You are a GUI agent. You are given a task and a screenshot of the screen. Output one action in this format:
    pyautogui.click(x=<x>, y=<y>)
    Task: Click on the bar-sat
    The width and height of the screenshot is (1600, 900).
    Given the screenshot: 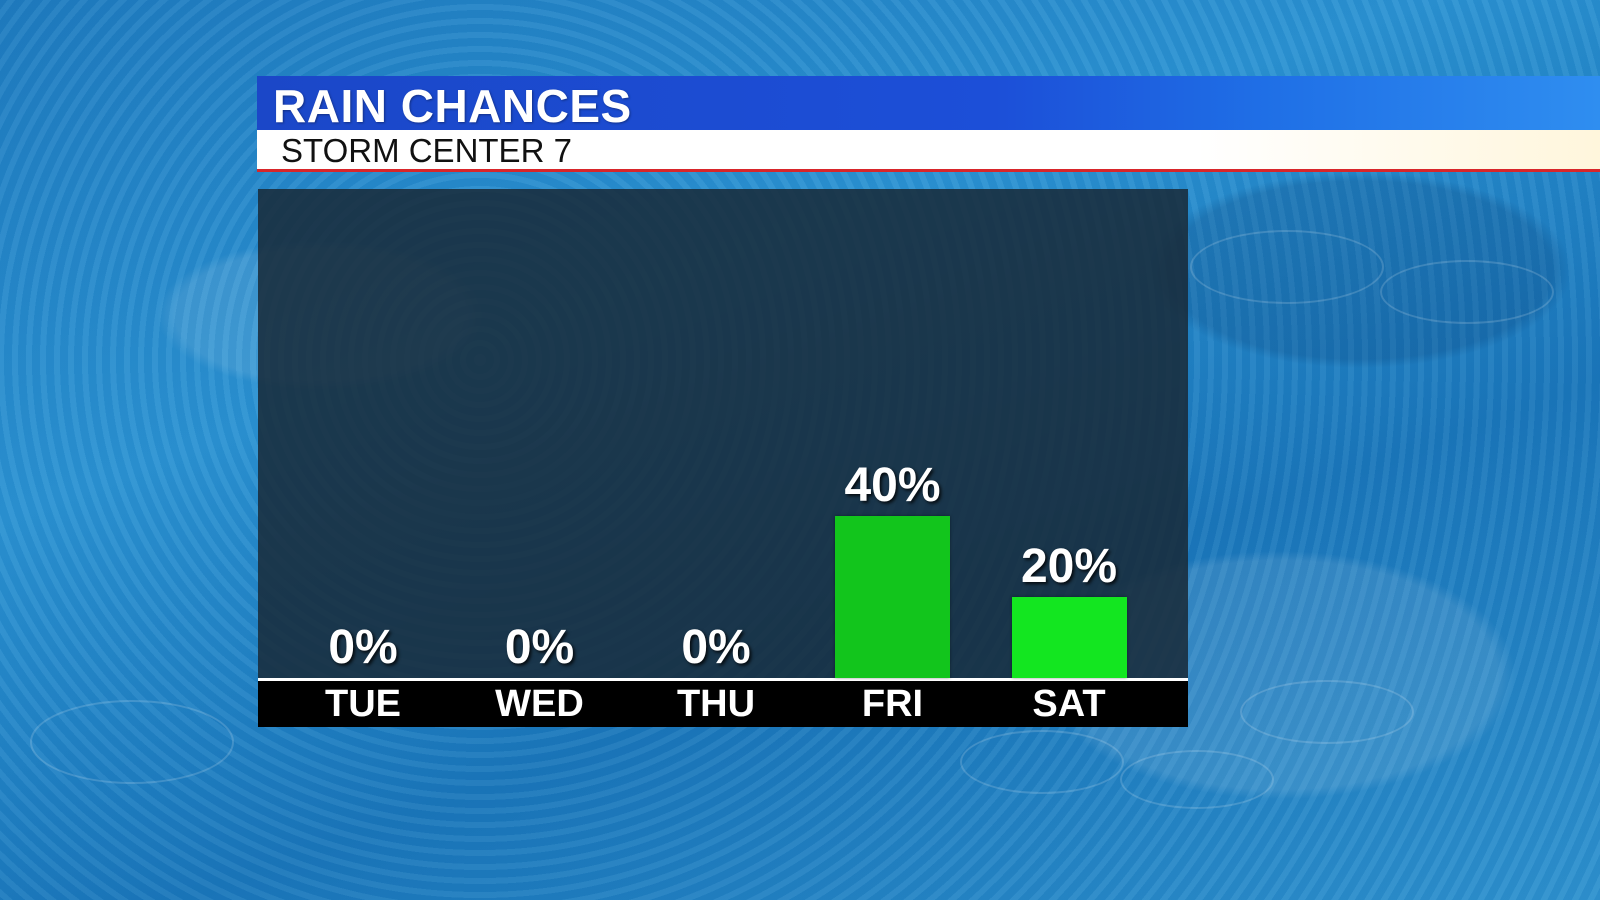 What is the action you would take?
    pyautogui.click(x=1069, y=637)
    